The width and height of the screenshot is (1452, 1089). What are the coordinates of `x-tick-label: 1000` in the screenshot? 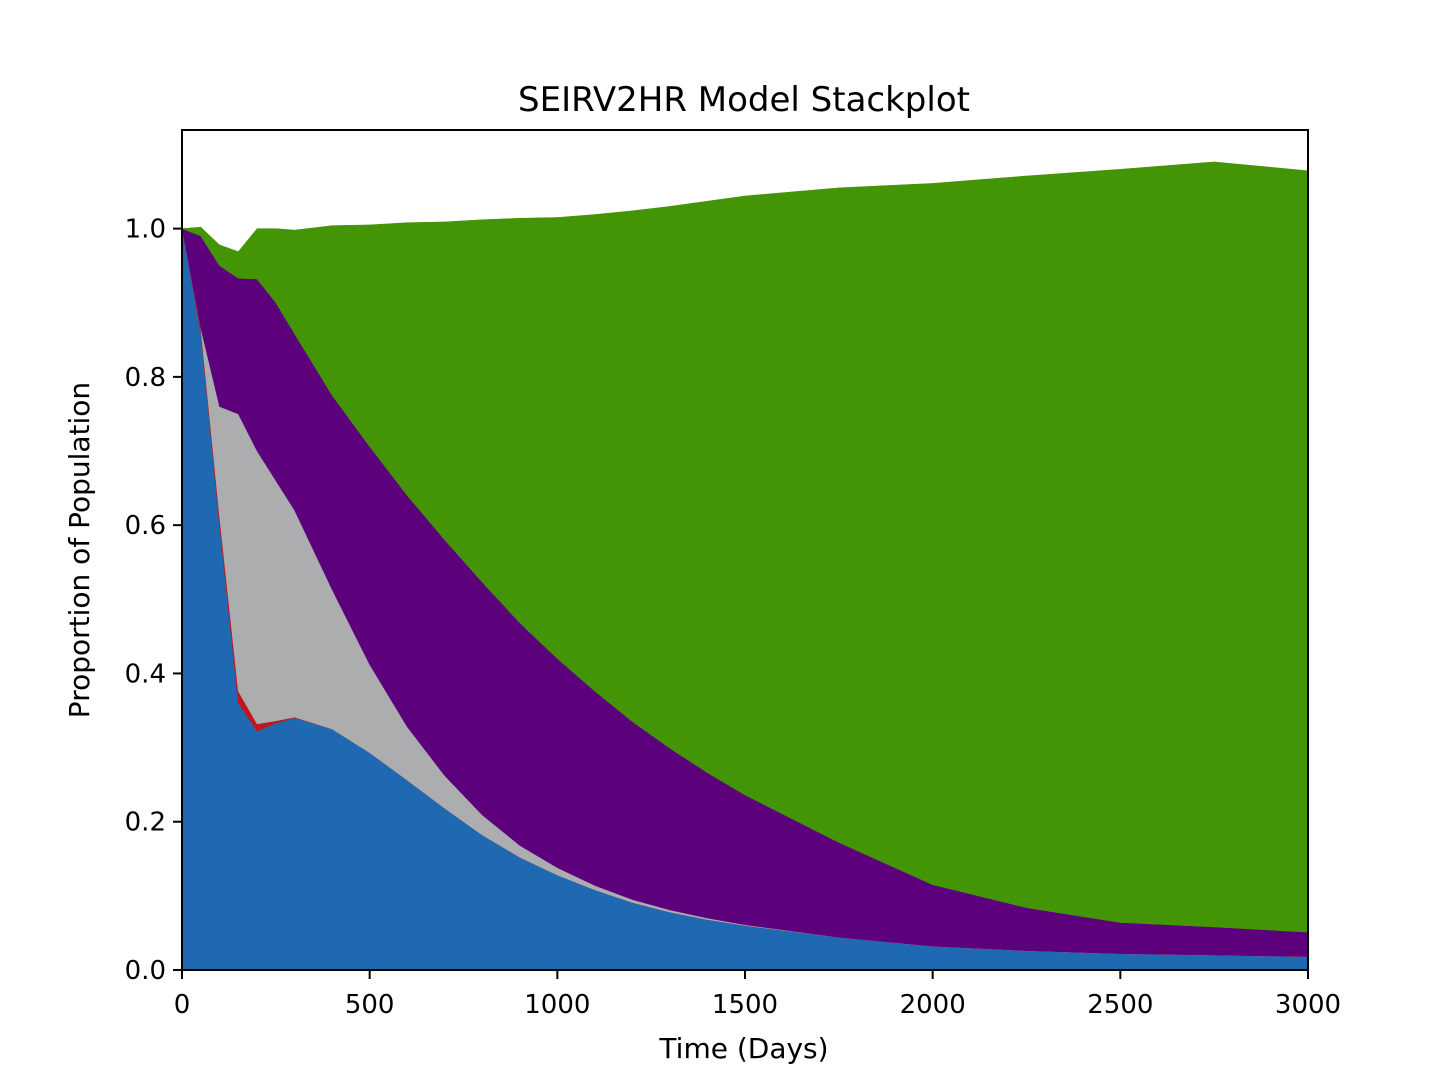 It's located at (557, 1005).